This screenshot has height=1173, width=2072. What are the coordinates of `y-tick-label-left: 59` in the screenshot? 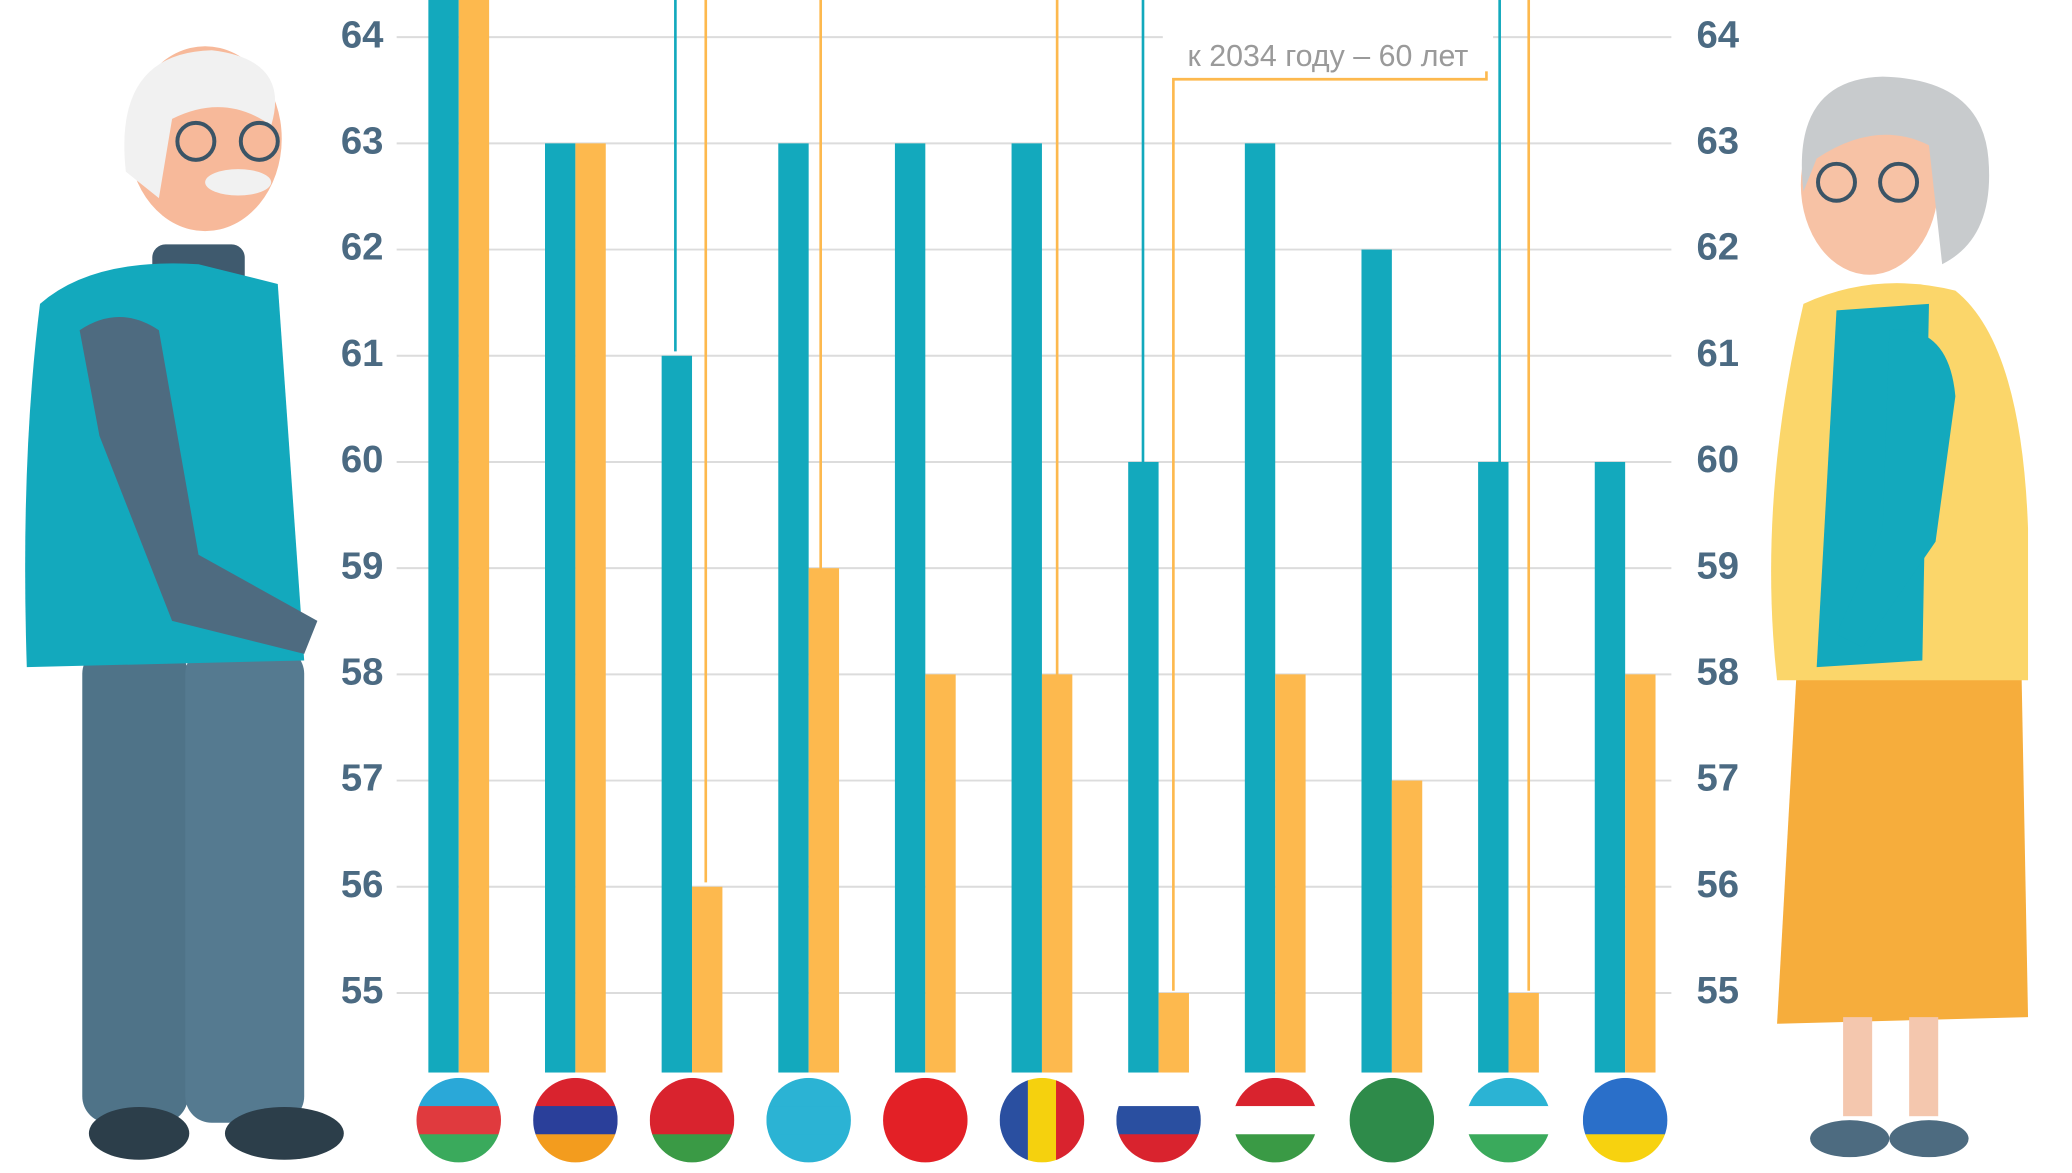 It's located at (362, 565).